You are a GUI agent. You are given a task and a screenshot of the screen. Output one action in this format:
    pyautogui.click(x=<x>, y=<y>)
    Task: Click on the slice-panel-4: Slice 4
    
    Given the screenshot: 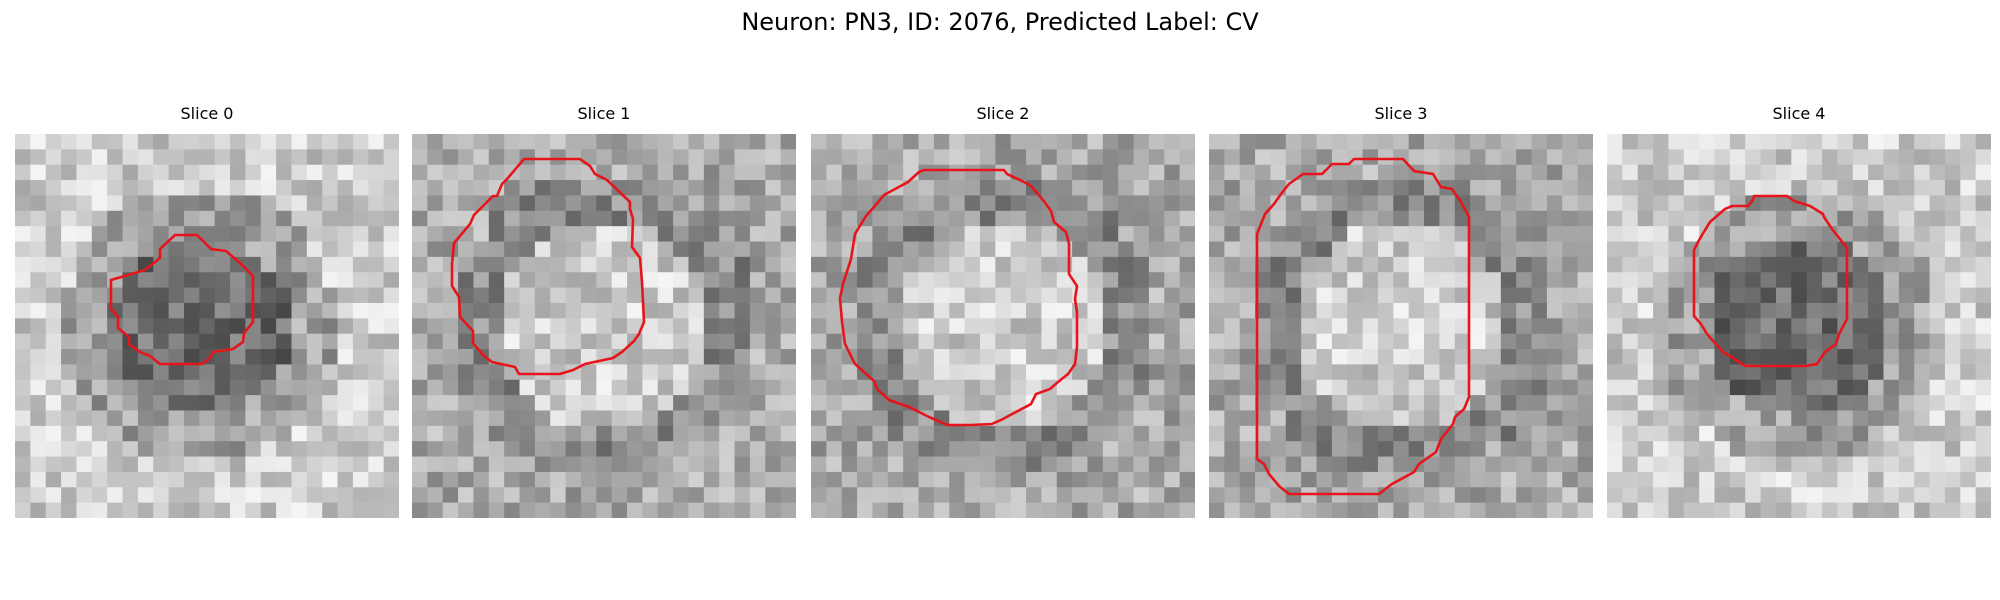 What is the action you would take?
    pyautogui.click(x=1799, y=311)
    